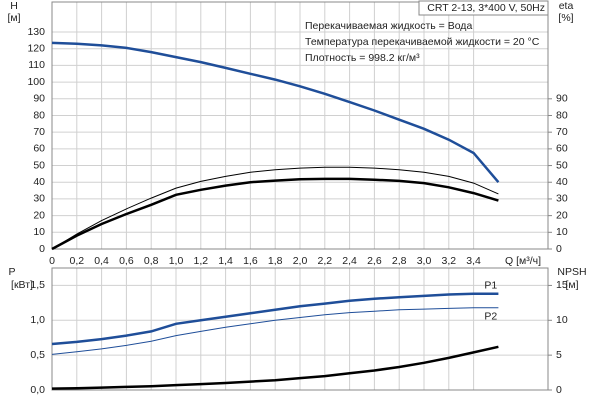 The width and height of the screenshot is (600, 400). I want to click on series-label: P2, so click(490, 317).